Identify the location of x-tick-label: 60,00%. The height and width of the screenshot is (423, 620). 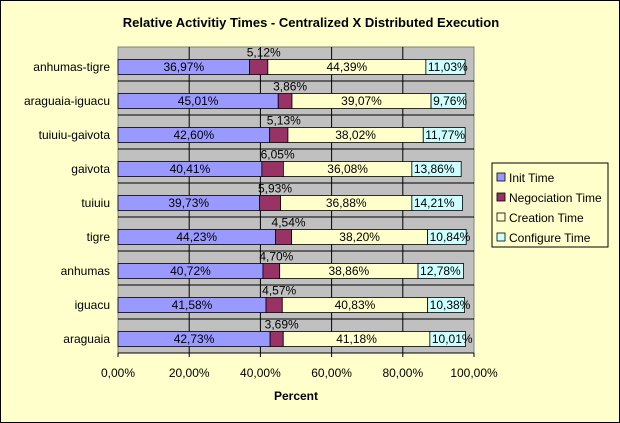
(331, 373).